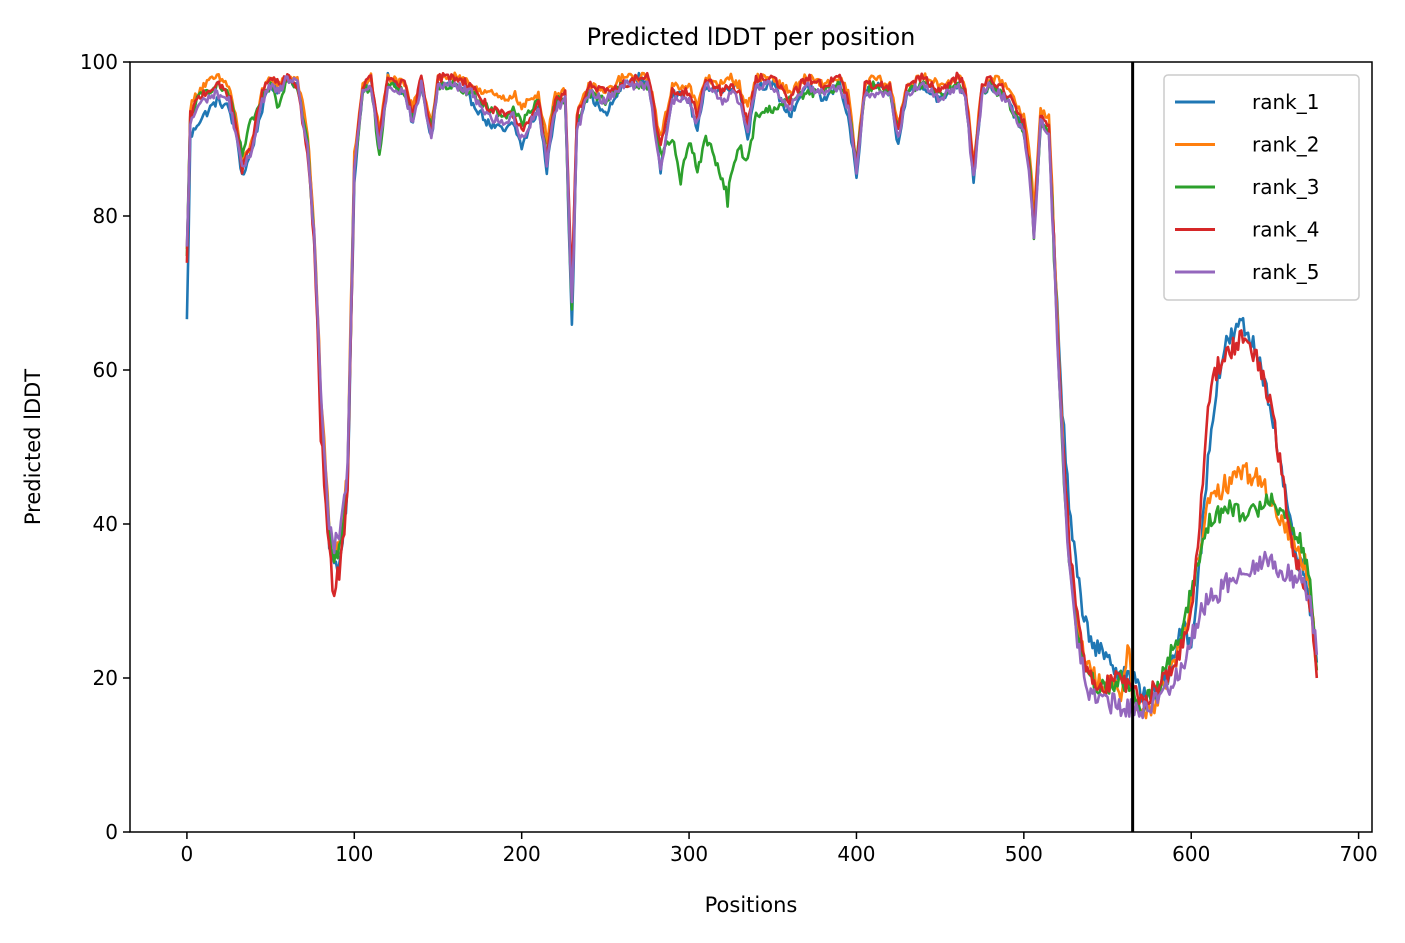  Describe the element at coordinates (33, 447) in the screenshot. I see `y-axis-label: Predicted lDDT` at that location.